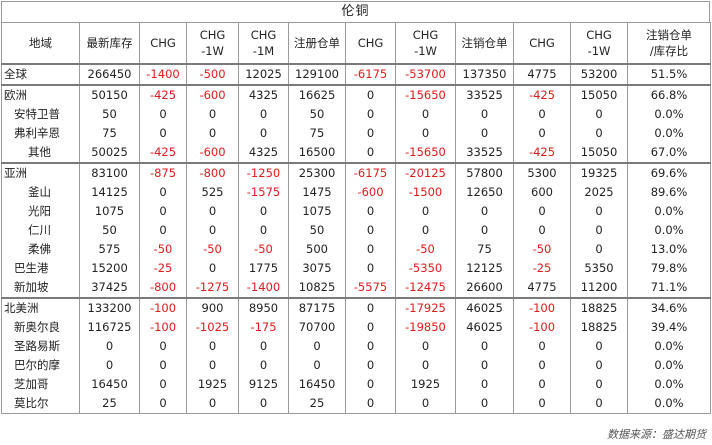 The image size is (712, 445). I want to click on value-cell: 50, so click(109, 114).